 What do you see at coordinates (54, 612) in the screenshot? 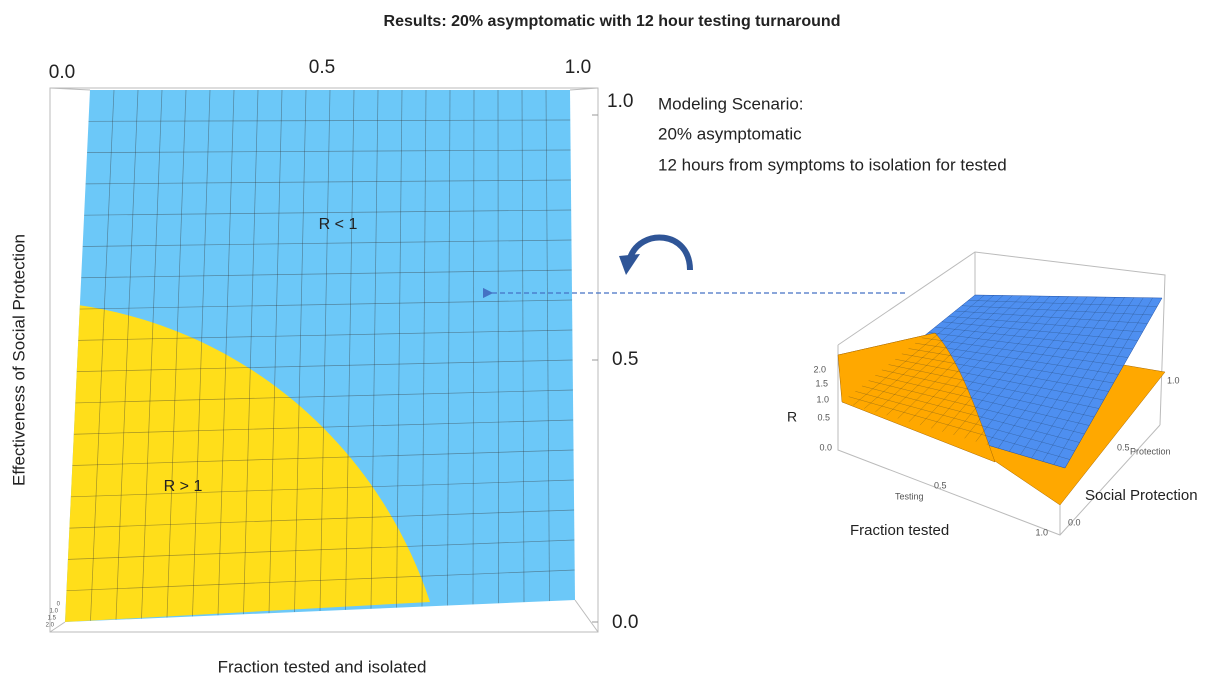
I see `corner-tick: 1.0` at bounding box center [54, 612].